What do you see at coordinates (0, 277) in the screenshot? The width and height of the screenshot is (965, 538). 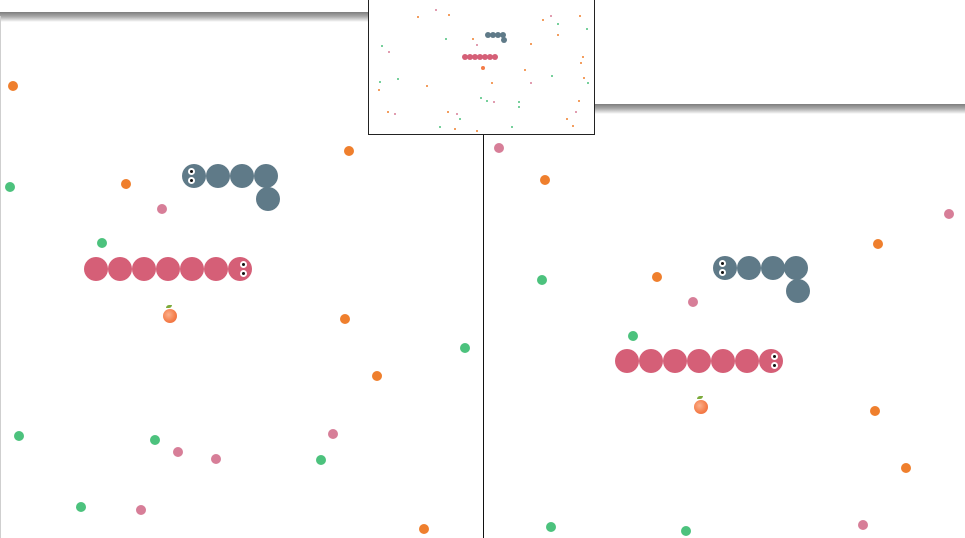 I see `arena-wall-left-edge` at bounding box center [0, 277].